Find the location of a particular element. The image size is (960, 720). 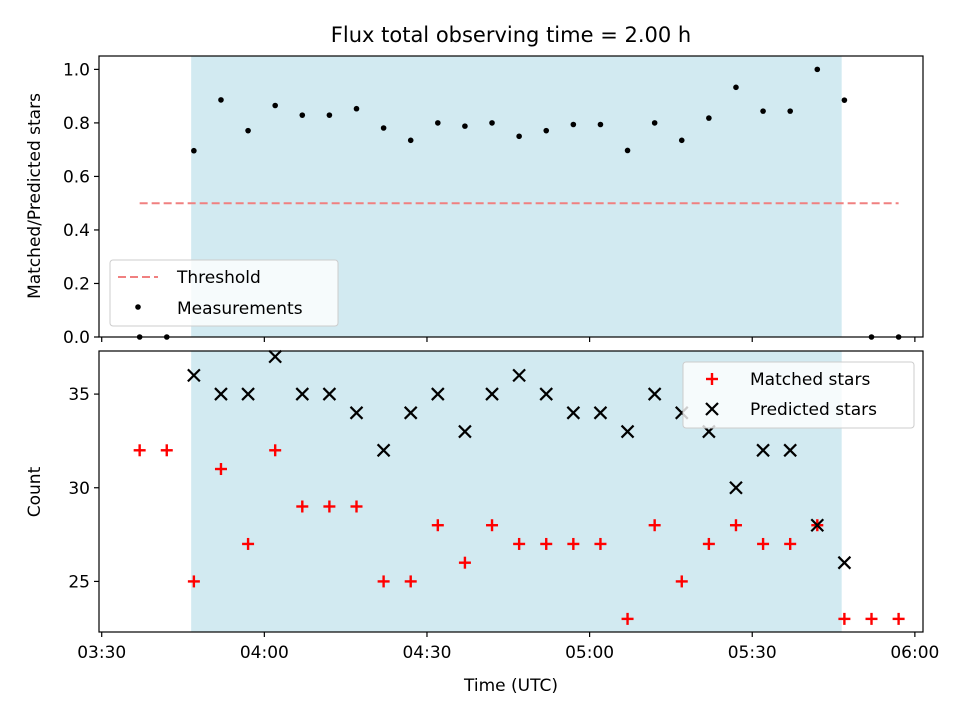

legend-threshold-label: Threshold is located at coordinates (218, 278).